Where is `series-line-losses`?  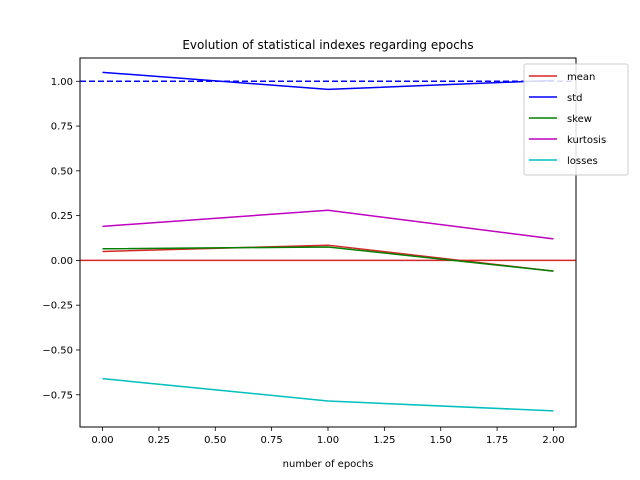 series-line-losses is located at coordinates (328, 394).